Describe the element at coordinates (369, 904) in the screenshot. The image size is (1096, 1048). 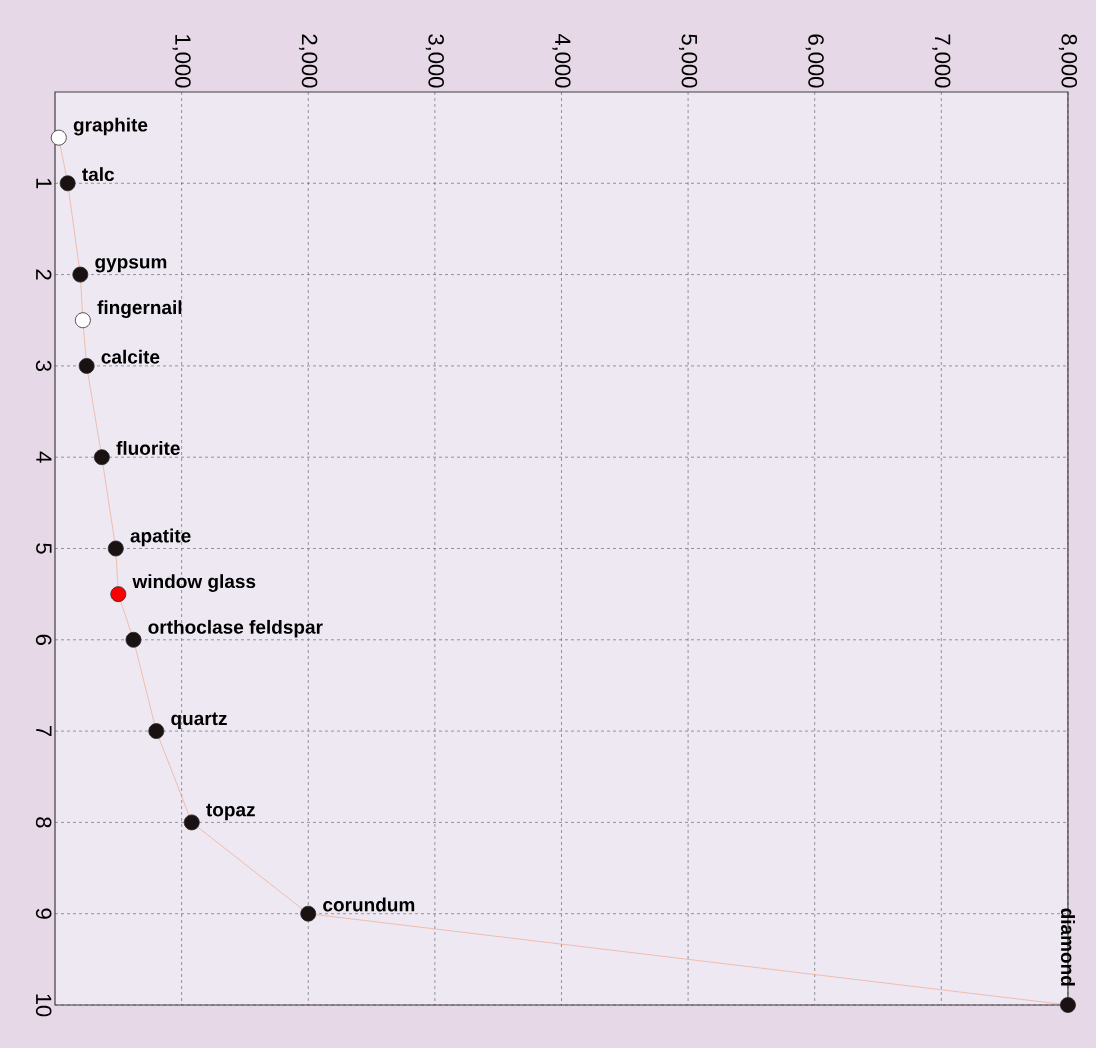
I see `annotation: corundum` at that location.